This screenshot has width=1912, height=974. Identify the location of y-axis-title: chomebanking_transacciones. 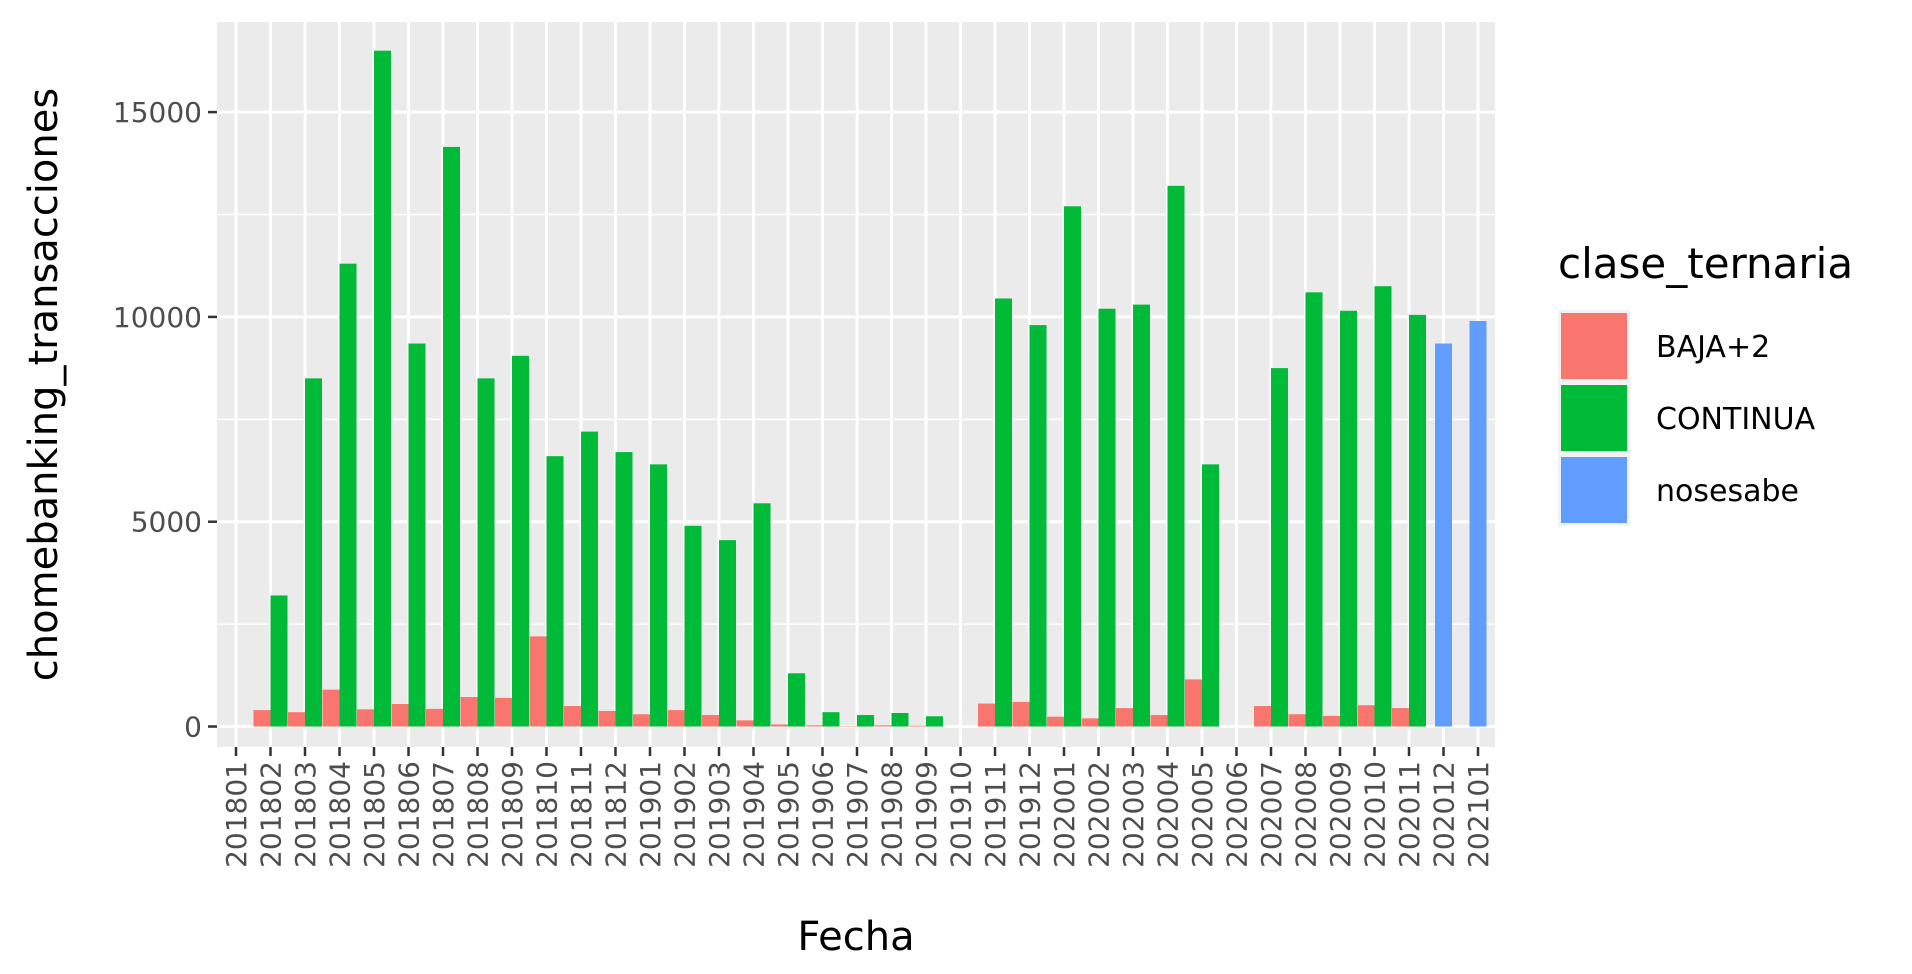
(44, 384).